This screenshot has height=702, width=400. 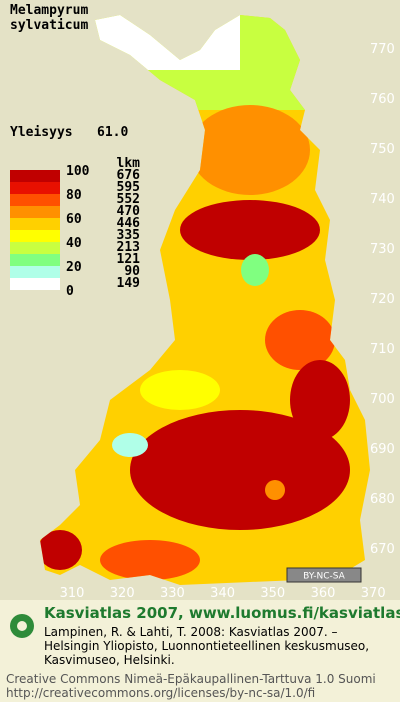 I want to click on legend-count: 595, so click(x=128, y=187).